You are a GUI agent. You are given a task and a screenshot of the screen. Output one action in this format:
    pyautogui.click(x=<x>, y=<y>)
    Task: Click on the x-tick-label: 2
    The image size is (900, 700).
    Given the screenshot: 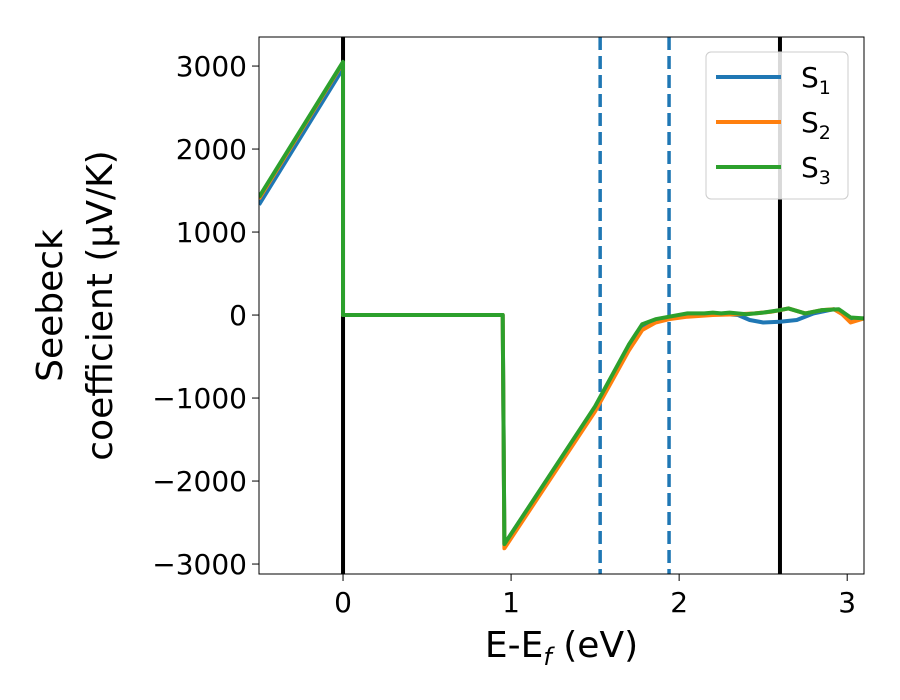 What is the action you would take?
    pyautogui.click(x=679, y=602)
    